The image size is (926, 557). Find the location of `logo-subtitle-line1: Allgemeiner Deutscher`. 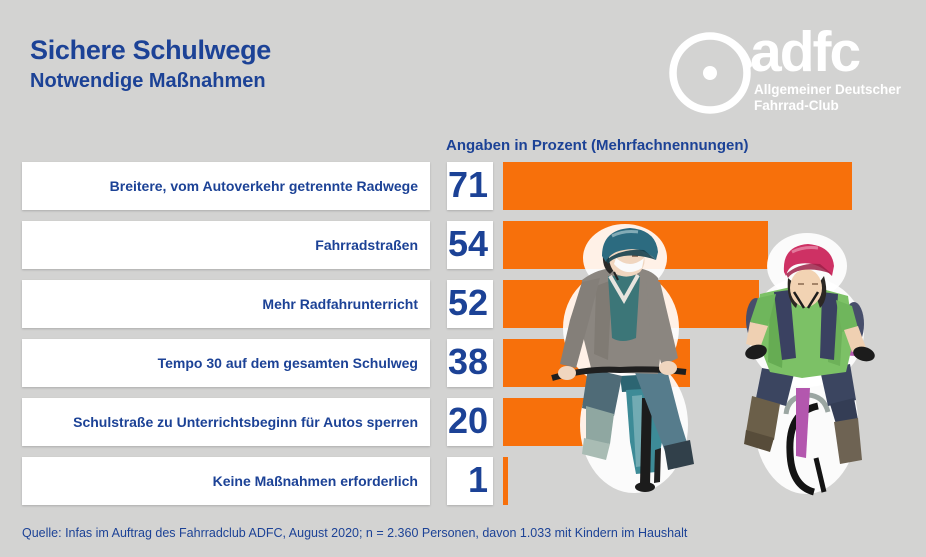

logo-subtitle-line1: Allgemeiner Deutscher is located at coordinates (828, 89).